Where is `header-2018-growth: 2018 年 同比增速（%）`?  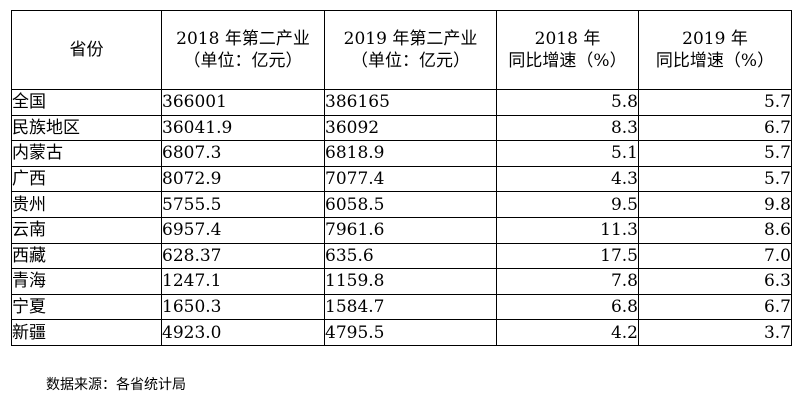
header-2018-growth: 2018 年 同比增速（%） is located at coordinates (567, 50).